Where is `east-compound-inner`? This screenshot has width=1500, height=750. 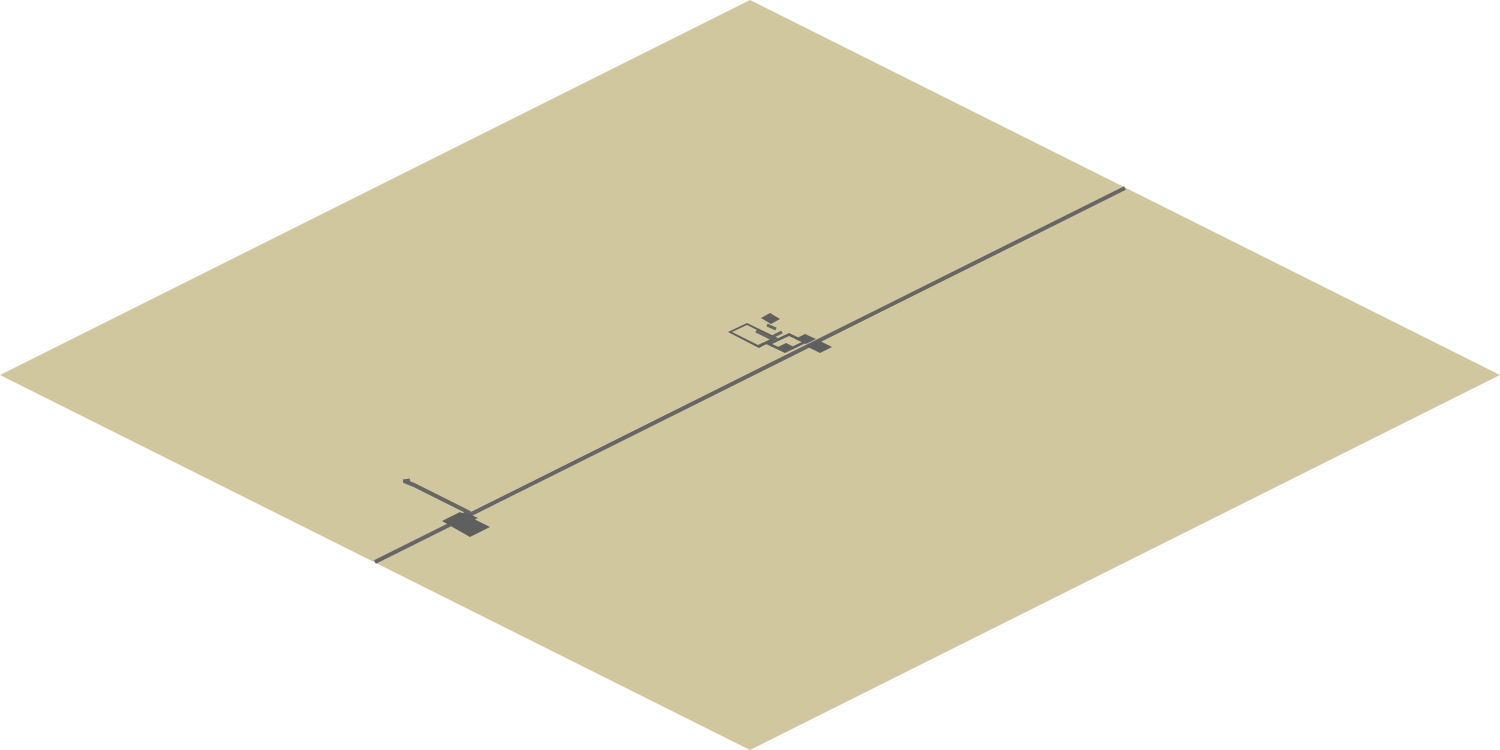
east-compound-inner is located at coordinates (752, 335).